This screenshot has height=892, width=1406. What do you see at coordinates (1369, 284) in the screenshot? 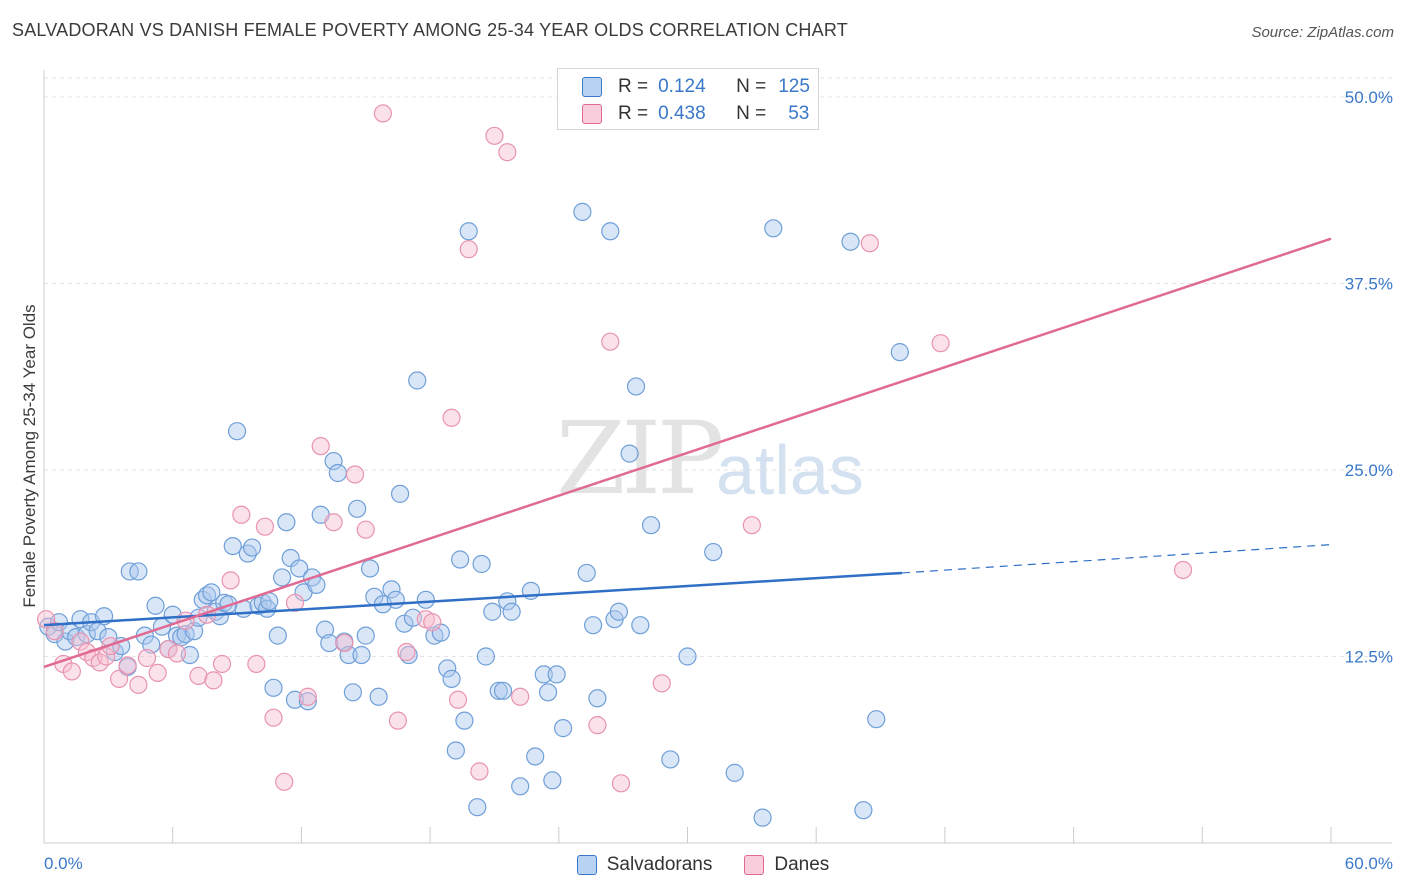
I see `y-tick-label: 37.5%` at bounding box center [1369, 284].